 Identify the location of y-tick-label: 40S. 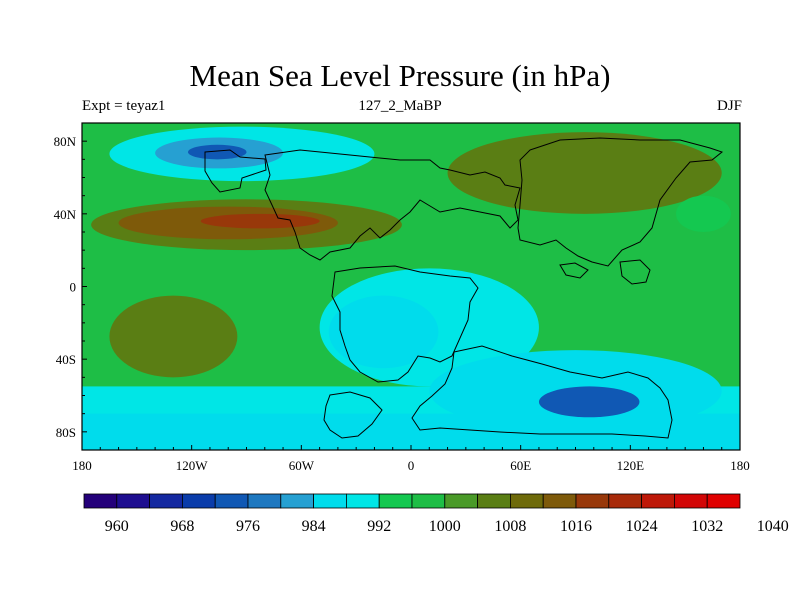
(66, 359).